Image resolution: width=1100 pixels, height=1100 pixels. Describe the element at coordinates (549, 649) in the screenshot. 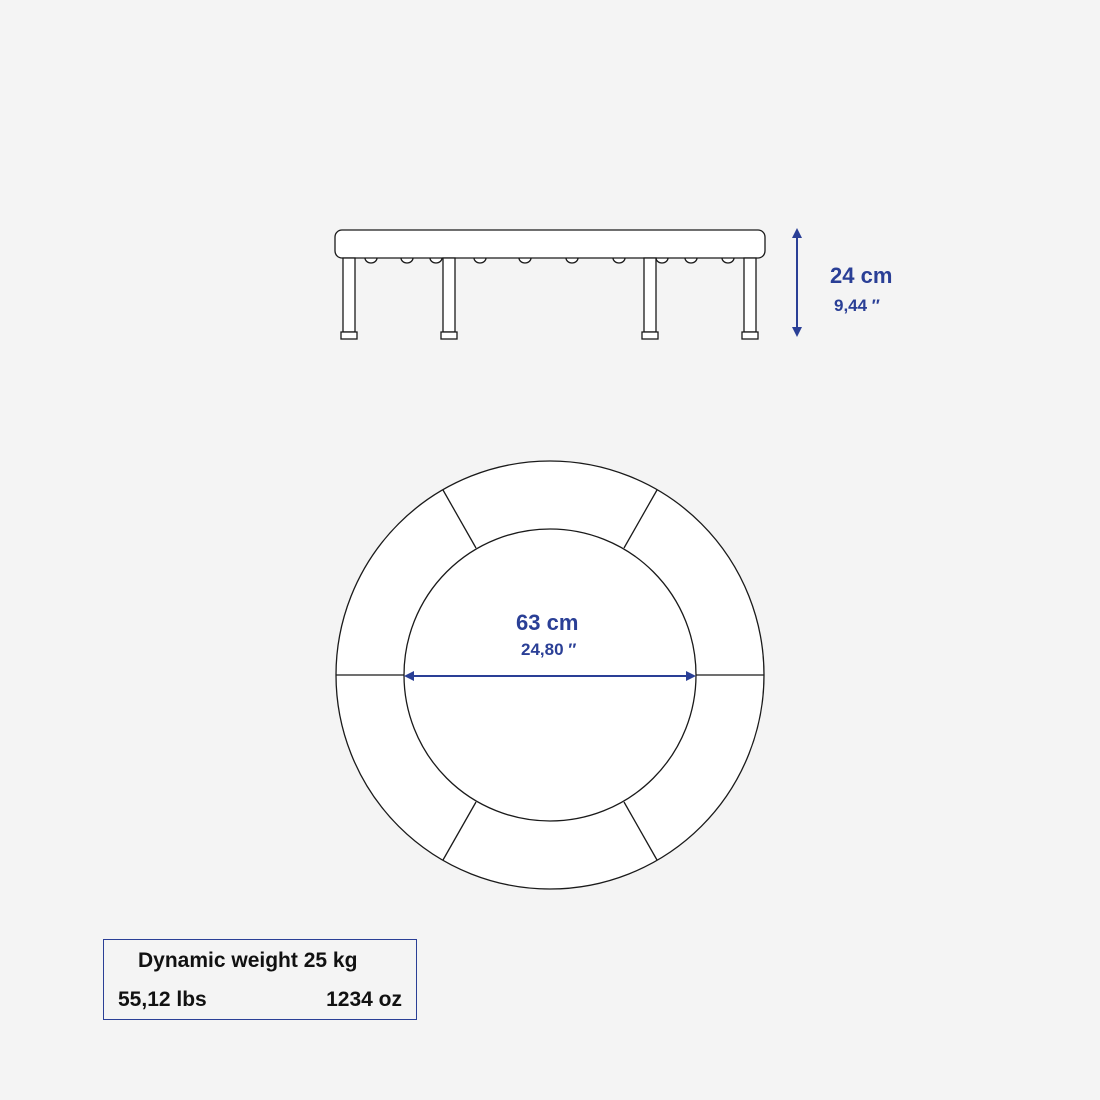

I see `diameter-imperial: 24,80 ″` at that location.